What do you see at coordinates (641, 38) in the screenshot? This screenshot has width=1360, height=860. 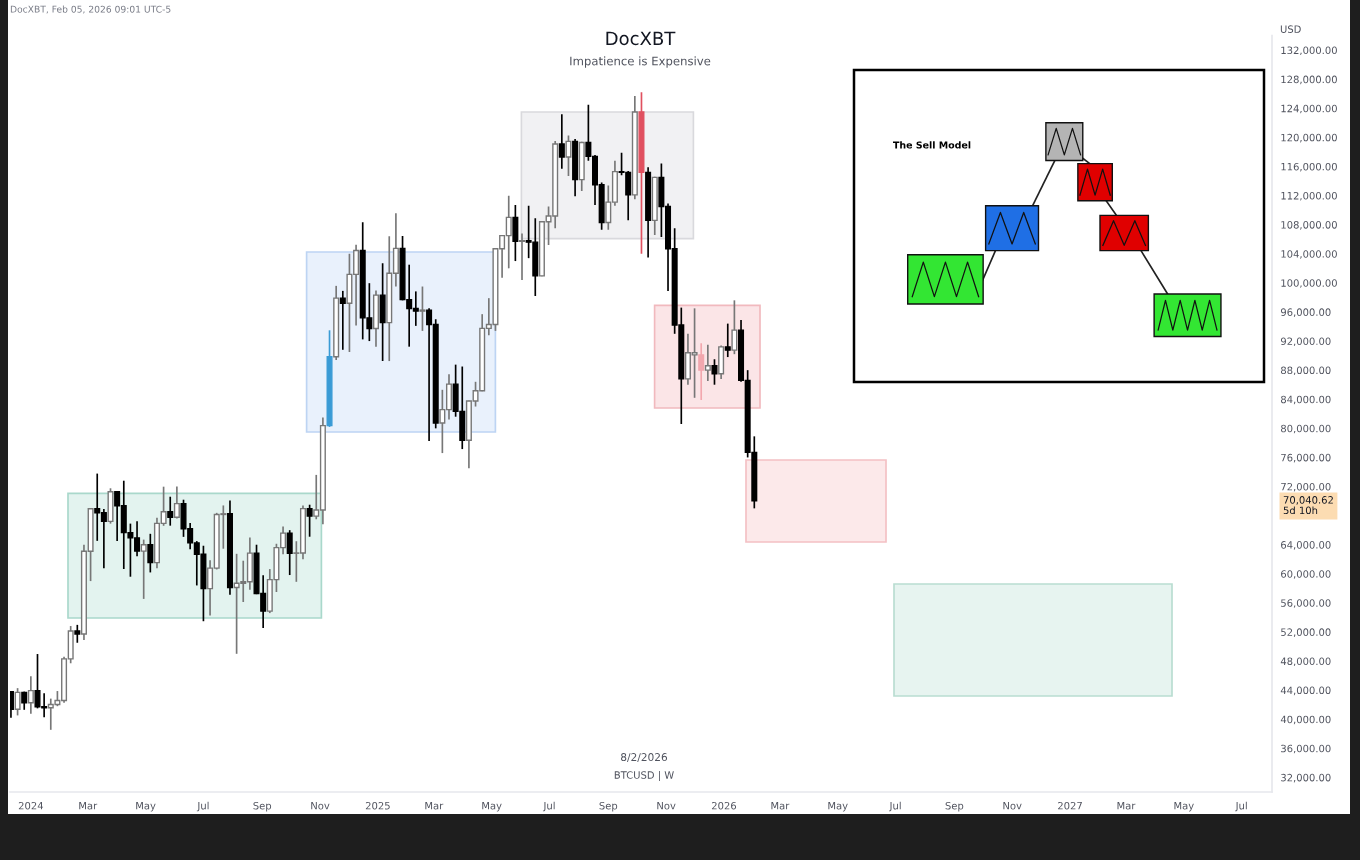 I see `chart-title: DocXBT` at bounding box center [641, 38].